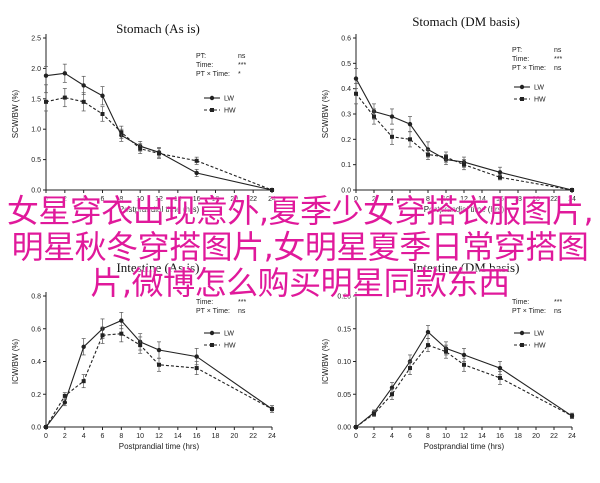 Image resolution: width=600 pixels, height=483 pixels. What do you see at coordinates (346, 140) in the screenshot?
I see `y-tick-label: 0.2` at bounding box center [346, 140].